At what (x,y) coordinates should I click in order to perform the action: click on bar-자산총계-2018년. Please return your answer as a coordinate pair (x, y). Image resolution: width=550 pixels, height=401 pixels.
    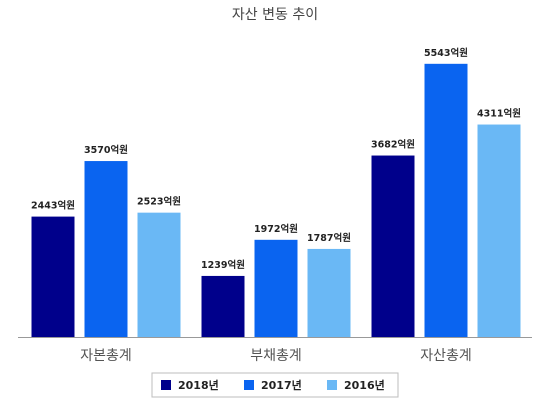
    Looking at the image, I should click on (393, 246).